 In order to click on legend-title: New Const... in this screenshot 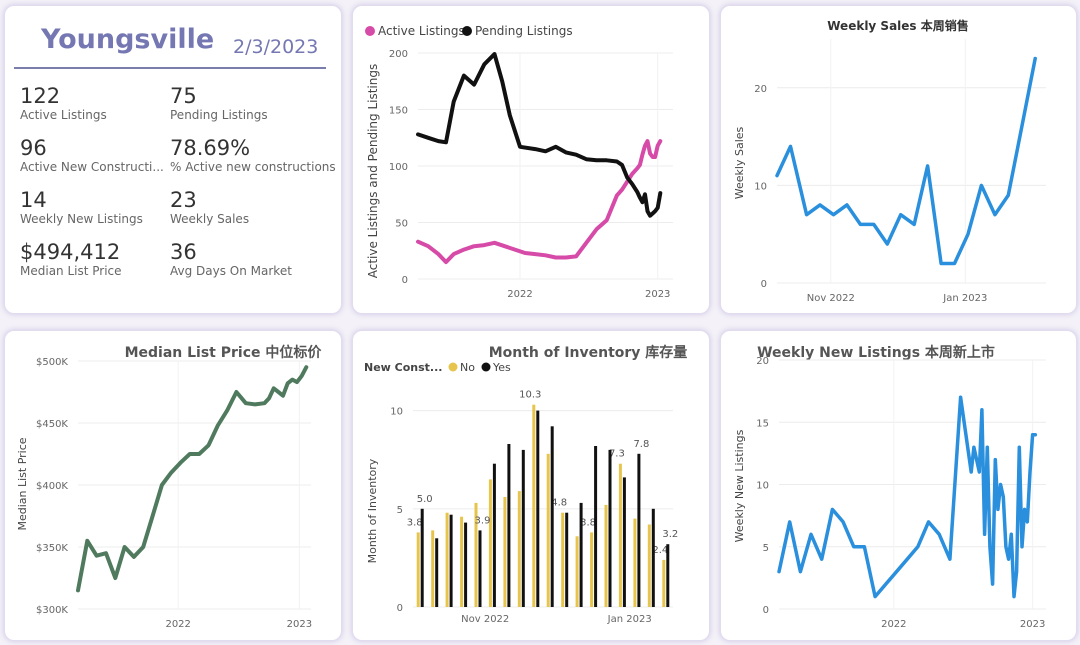, I will do `click(403, 367)`.